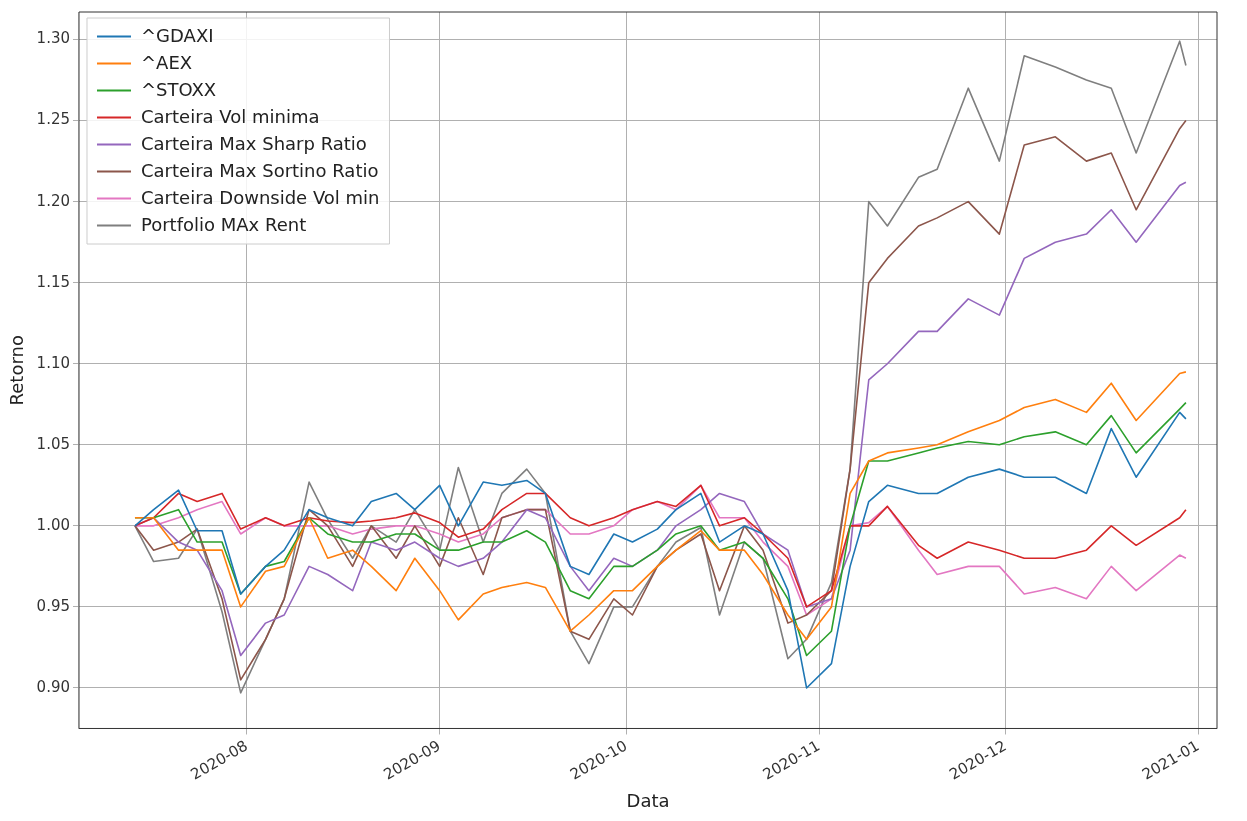 This screenshot has height=821, width=1247. I want to click on legend-label: Carteira Max Sharp Ratio, so click(254, 144).